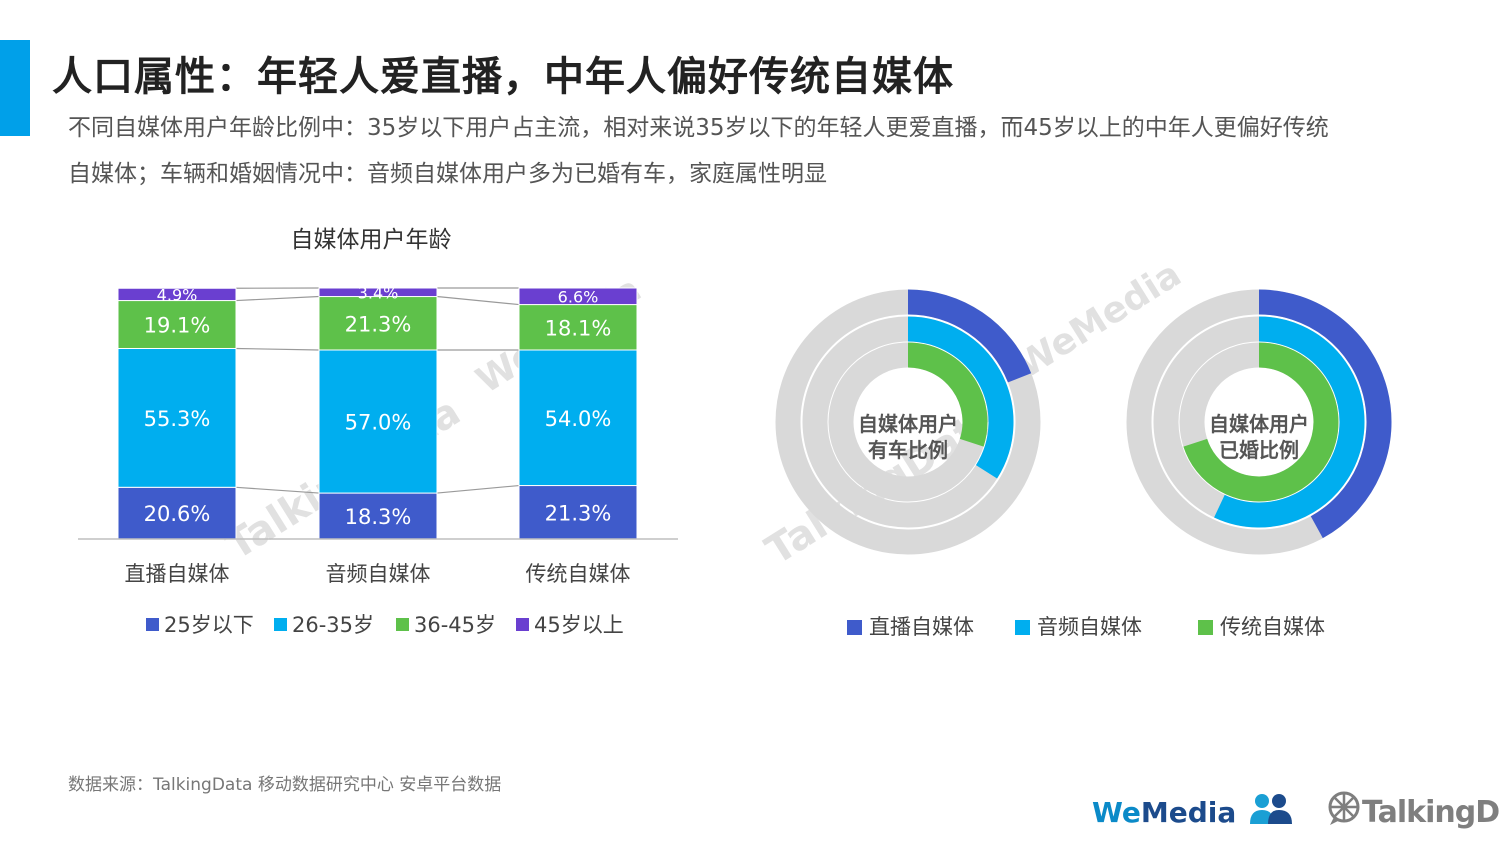 The image size is (1500, 844). Describe the element at coordinates (378, 517) in the screenshot. I see `bar-data-label: 18.3%` at that location.